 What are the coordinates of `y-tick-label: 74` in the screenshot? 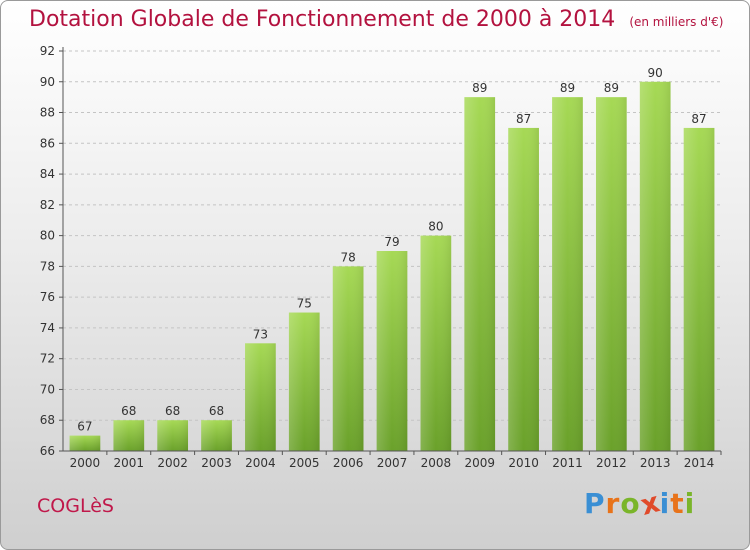 It's located at (47, 328).